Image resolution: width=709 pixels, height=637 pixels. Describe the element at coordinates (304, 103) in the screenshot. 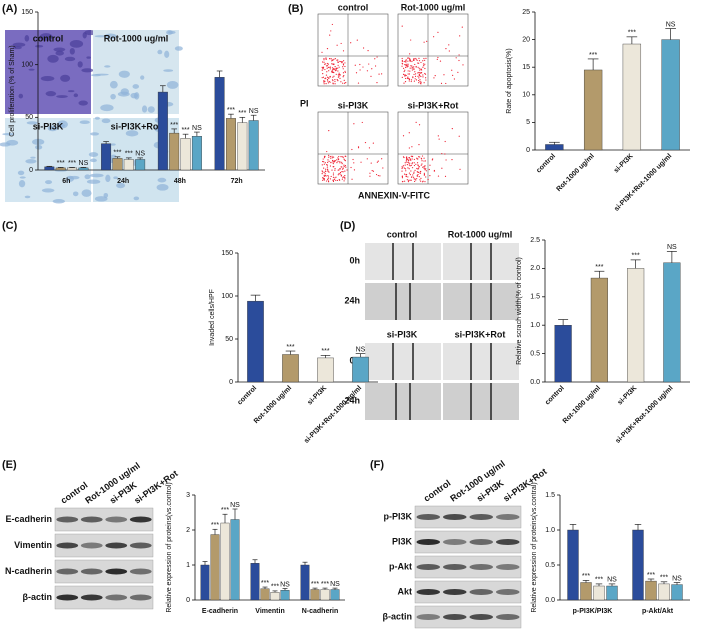

I see `axis-label: PI` at that location.